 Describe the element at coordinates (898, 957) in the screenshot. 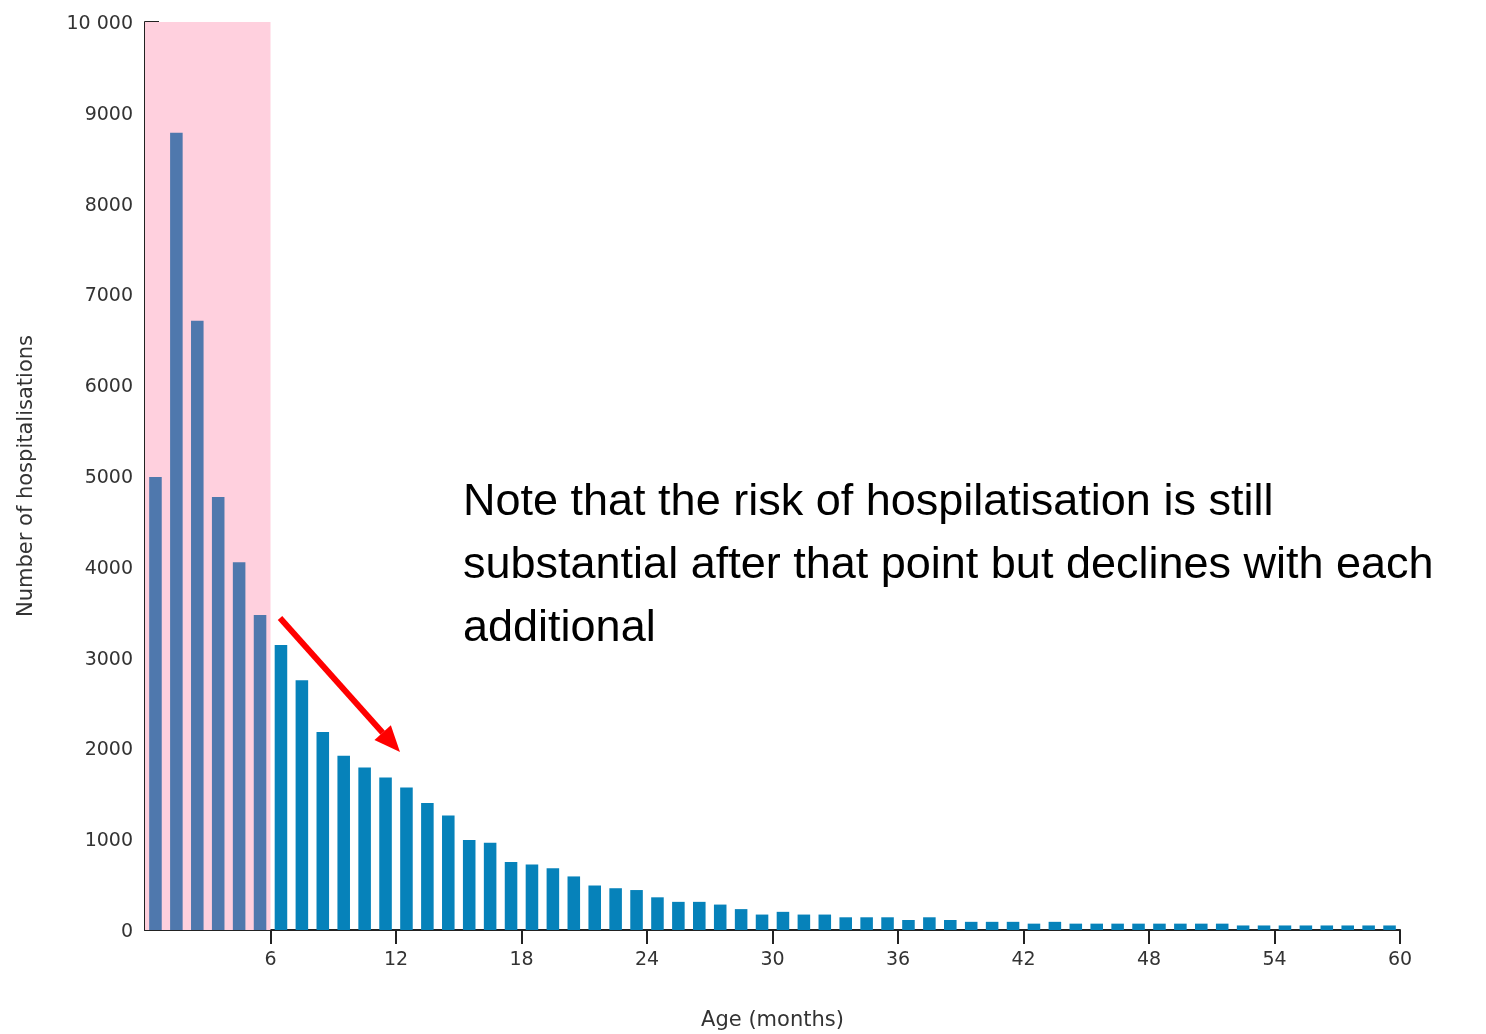

I see `x-tick-label: 36` at that location.